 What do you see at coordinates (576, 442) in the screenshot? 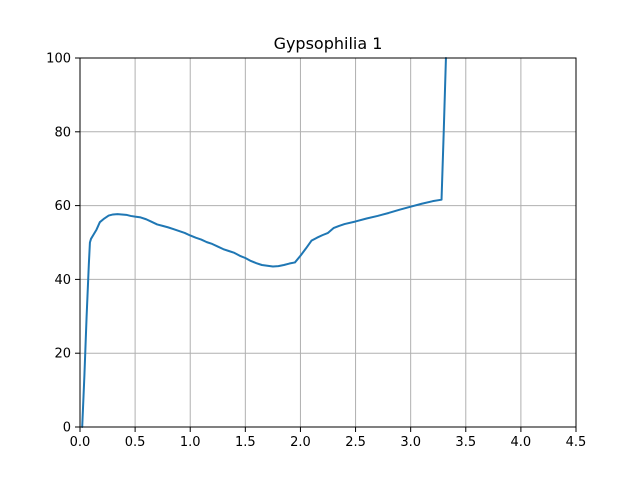
I see `x-tick-label: 4.5` at bounding box center [576, 442].